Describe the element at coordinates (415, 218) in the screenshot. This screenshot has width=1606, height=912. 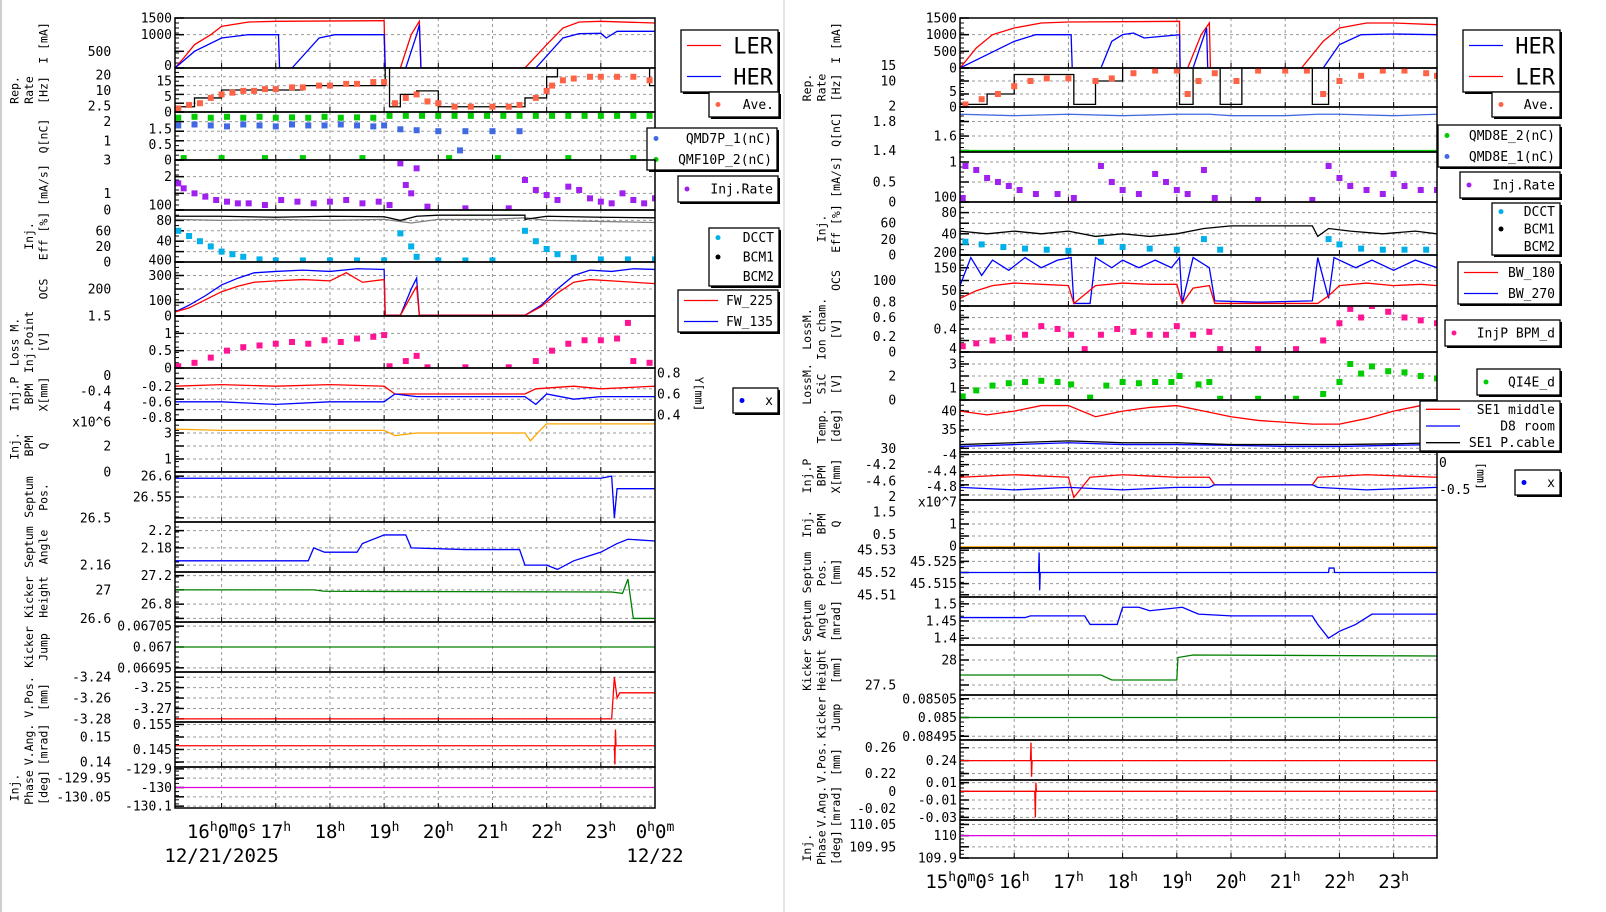
I see `series-line-bcm1` at that location.